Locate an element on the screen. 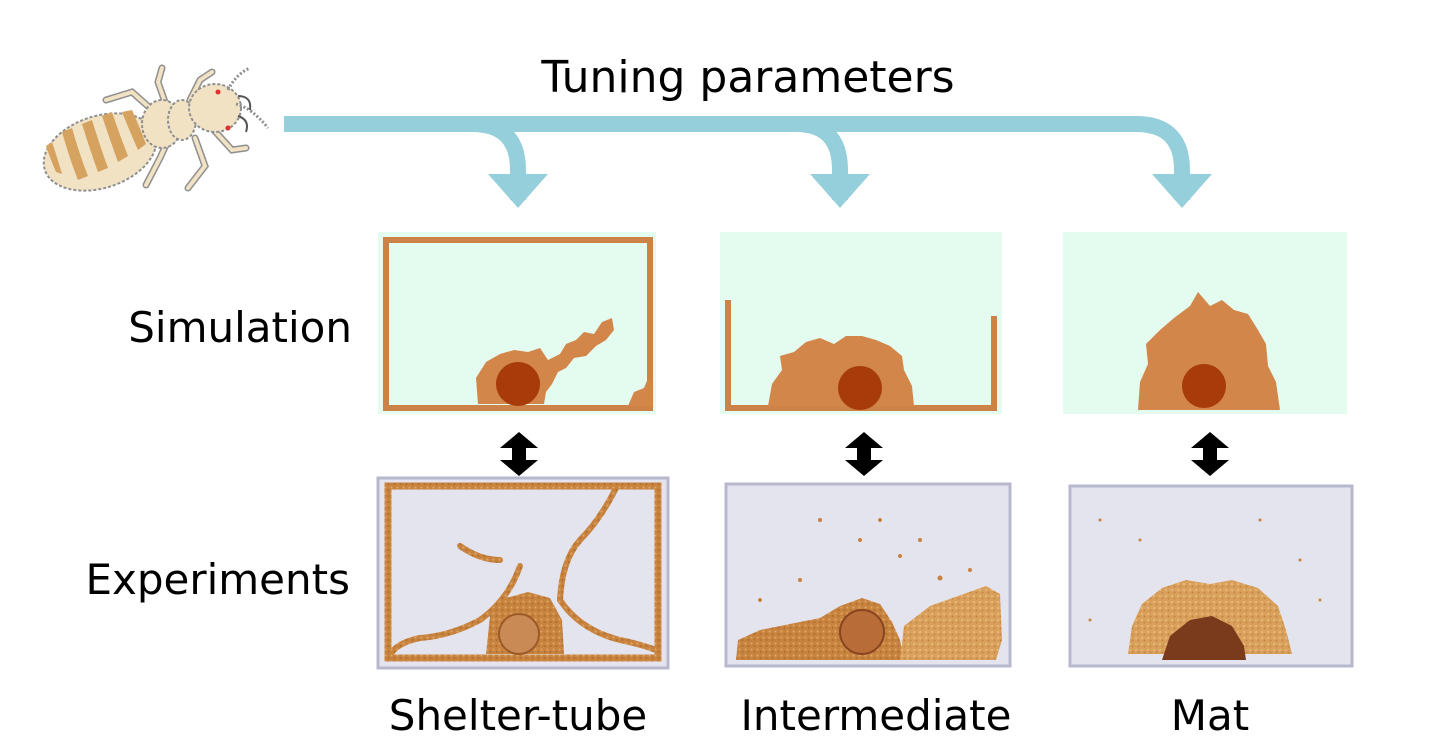  arrow-to-intermediate is located at coordinates (671, 162).